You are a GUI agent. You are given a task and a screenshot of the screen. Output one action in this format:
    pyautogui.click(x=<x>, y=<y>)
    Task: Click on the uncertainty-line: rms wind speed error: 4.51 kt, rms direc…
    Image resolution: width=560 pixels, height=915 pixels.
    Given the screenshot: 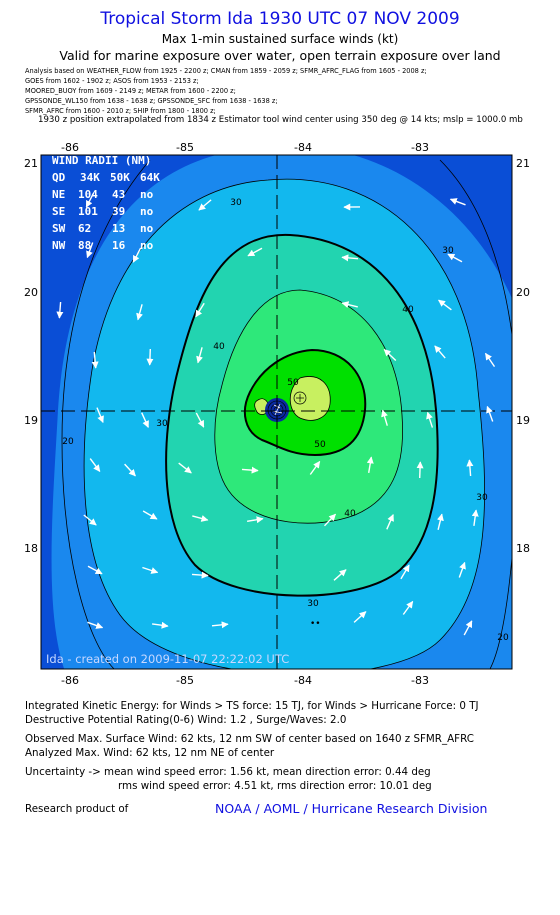 What is the action you would take?
    pyautogui.click(x=275, y=786)
    